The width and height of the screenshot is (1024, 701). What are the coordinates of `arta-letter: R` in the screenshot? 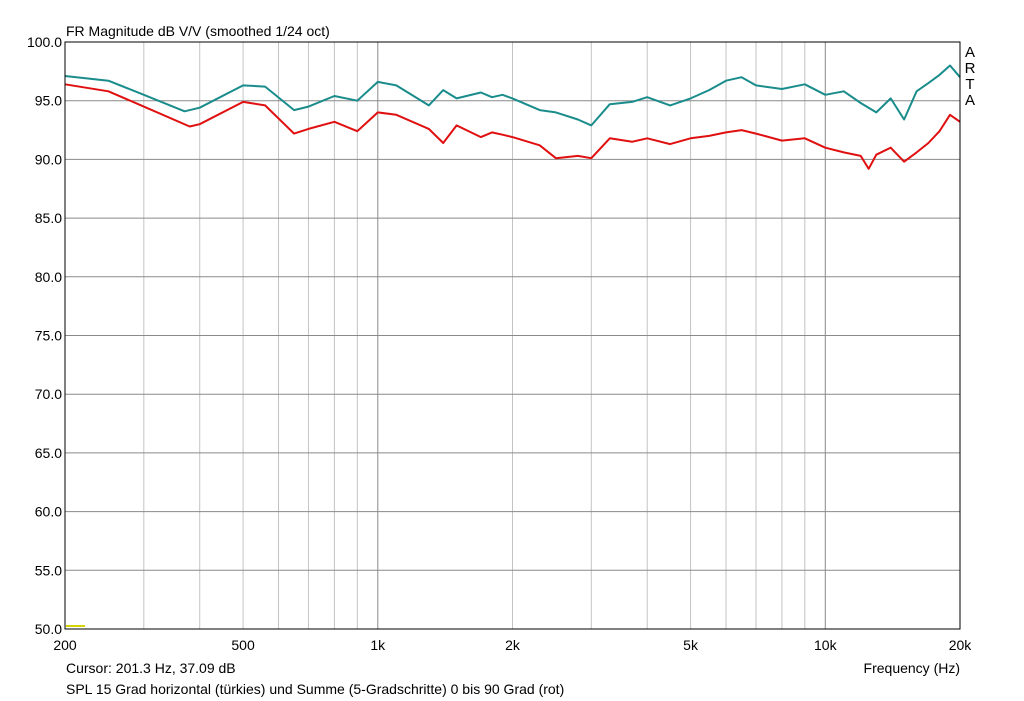 It's located at (970, 68).